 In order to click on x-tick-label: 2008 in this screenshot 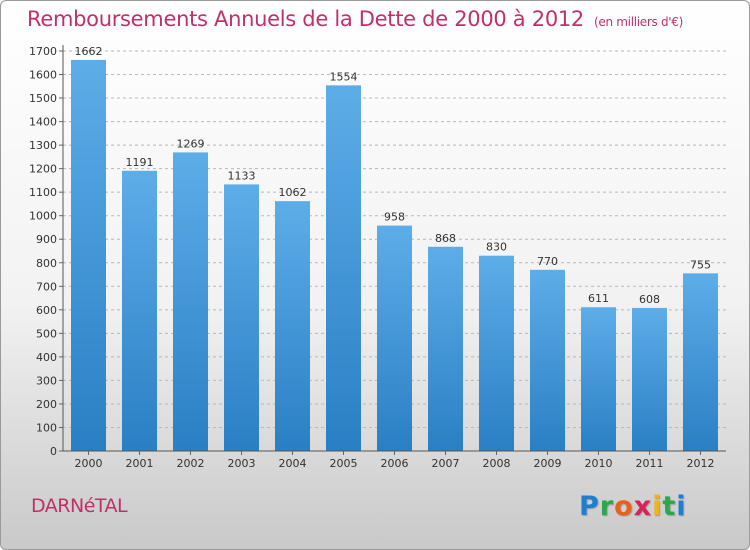, I will do `click(497, 463)`.